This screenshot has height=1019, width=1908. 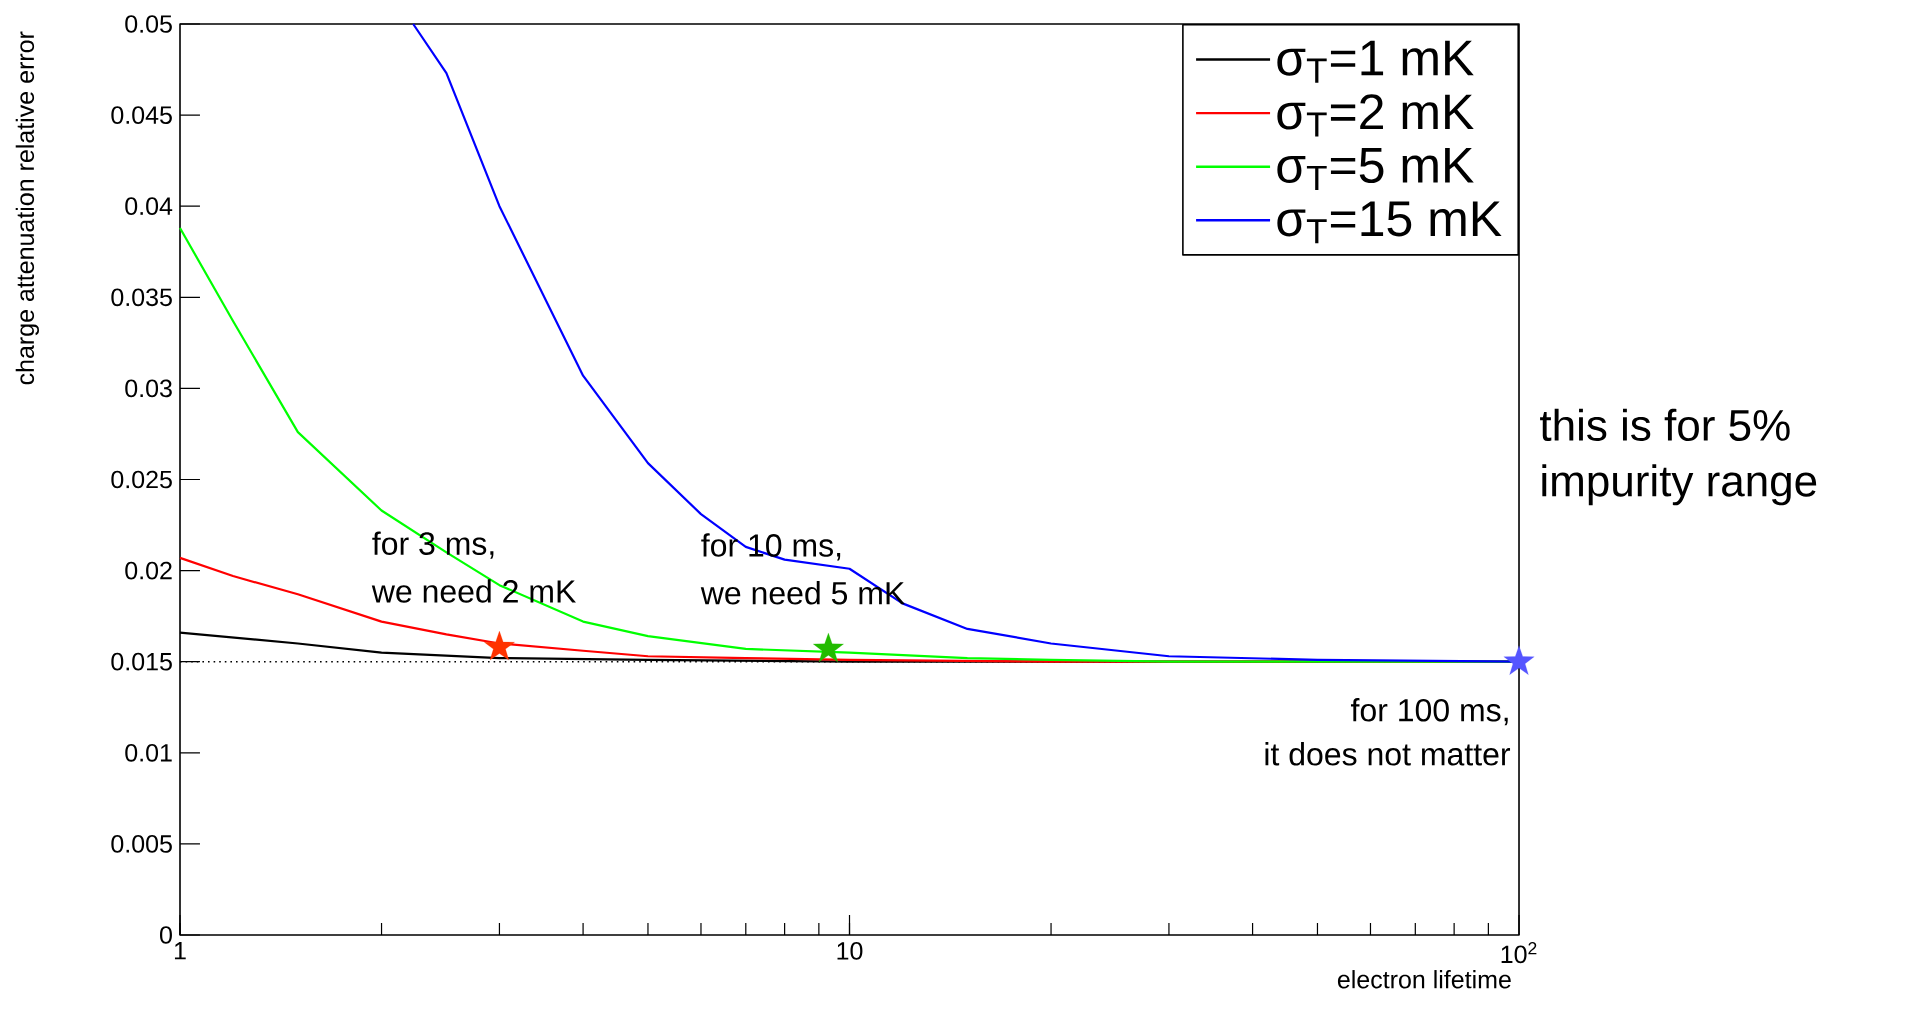 What do you see at coordinates (1375, 61) in the screenshot?
I see `legend-label: σ$_{T}$=1 mK` at bounding box center [1375, 61].